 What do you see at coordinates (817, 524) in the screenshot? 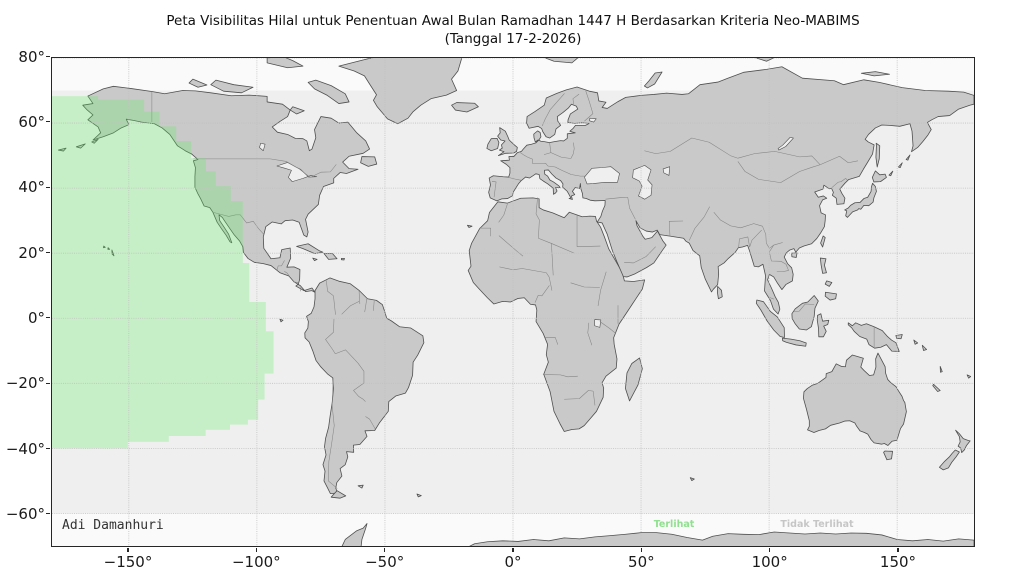
I see `legend-not-visible-label: Tidak Terlihat` at bounding box center [817, 524].